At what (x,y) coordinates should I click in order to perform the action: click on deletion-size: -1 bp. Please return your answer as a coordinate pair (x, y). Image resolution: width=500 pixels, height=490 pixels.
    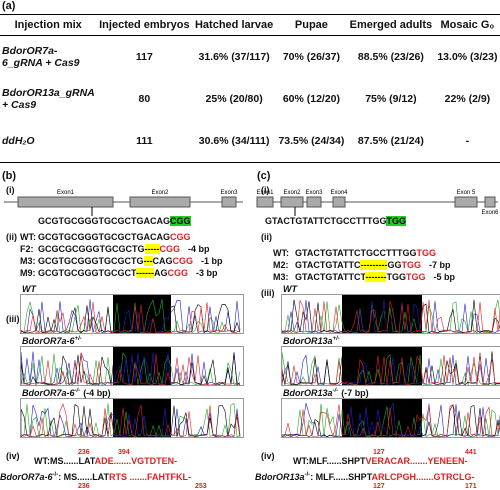
    Looking at the image, I should click on (212, 261).